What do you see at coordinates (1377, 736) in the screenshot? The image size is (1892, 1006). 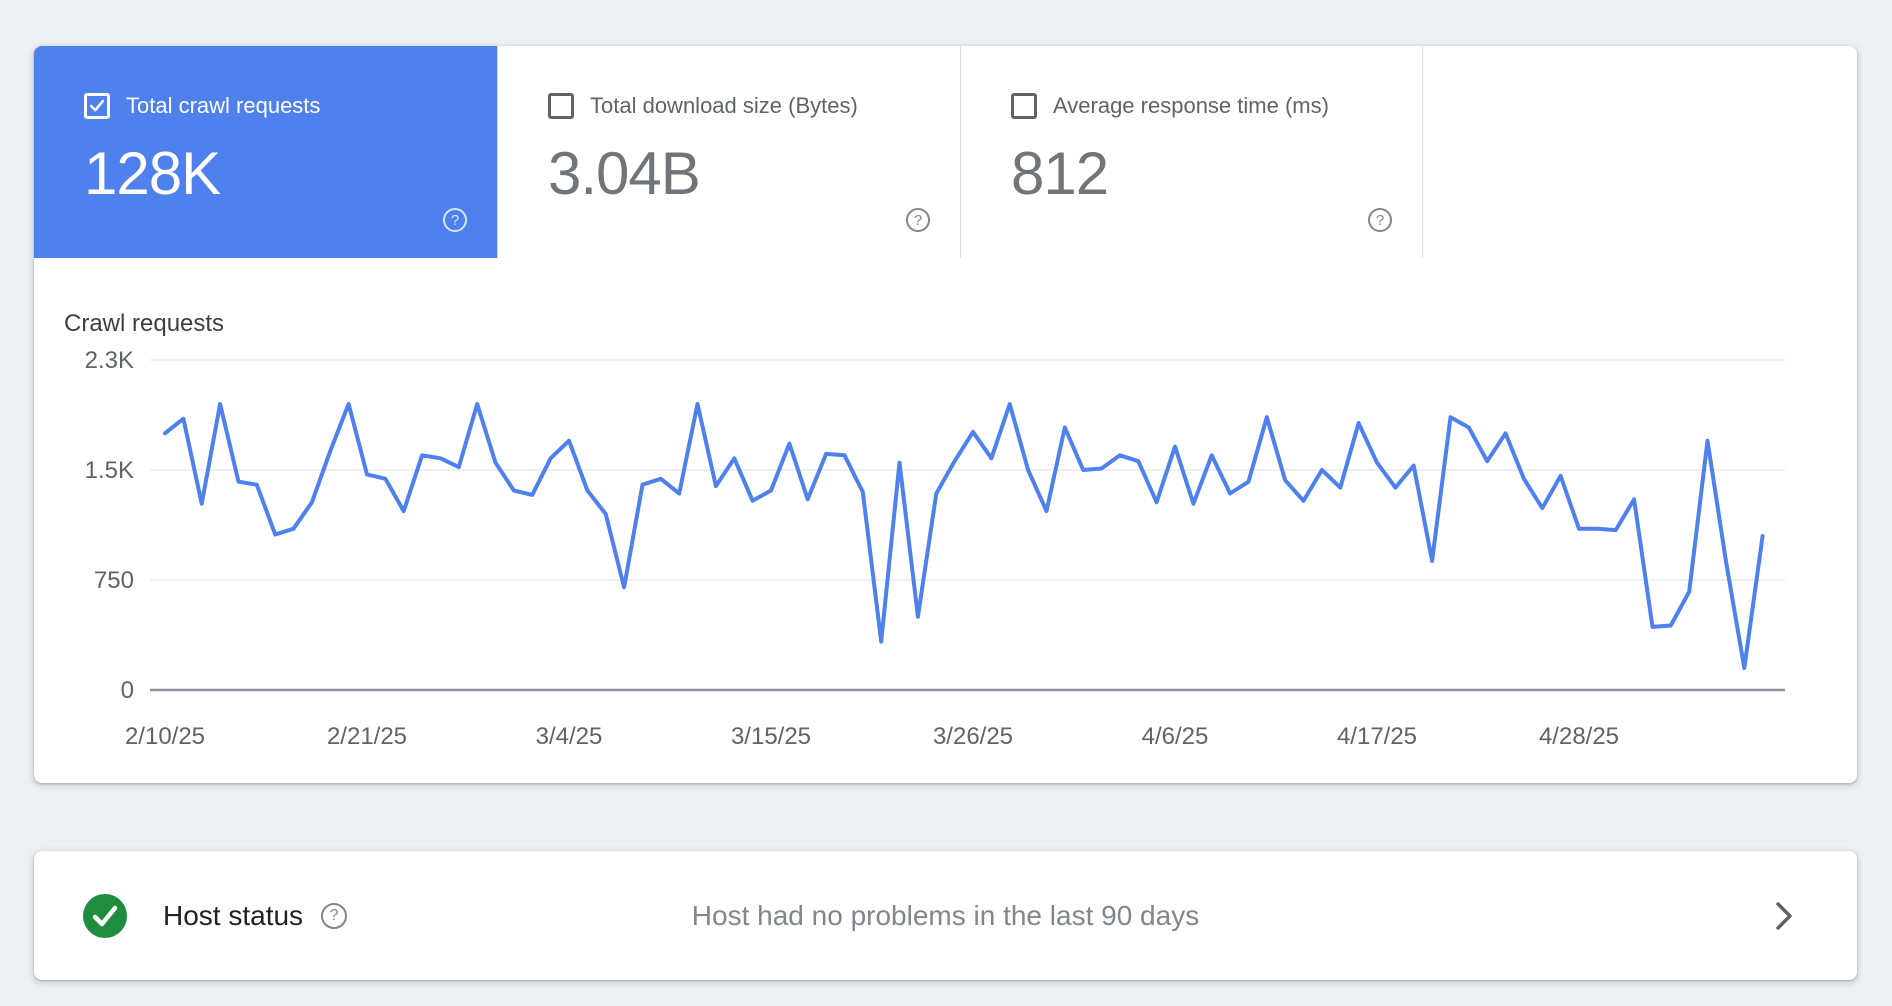 I see `svg-text: 4/17/25` at bounding box center [1377, 736].